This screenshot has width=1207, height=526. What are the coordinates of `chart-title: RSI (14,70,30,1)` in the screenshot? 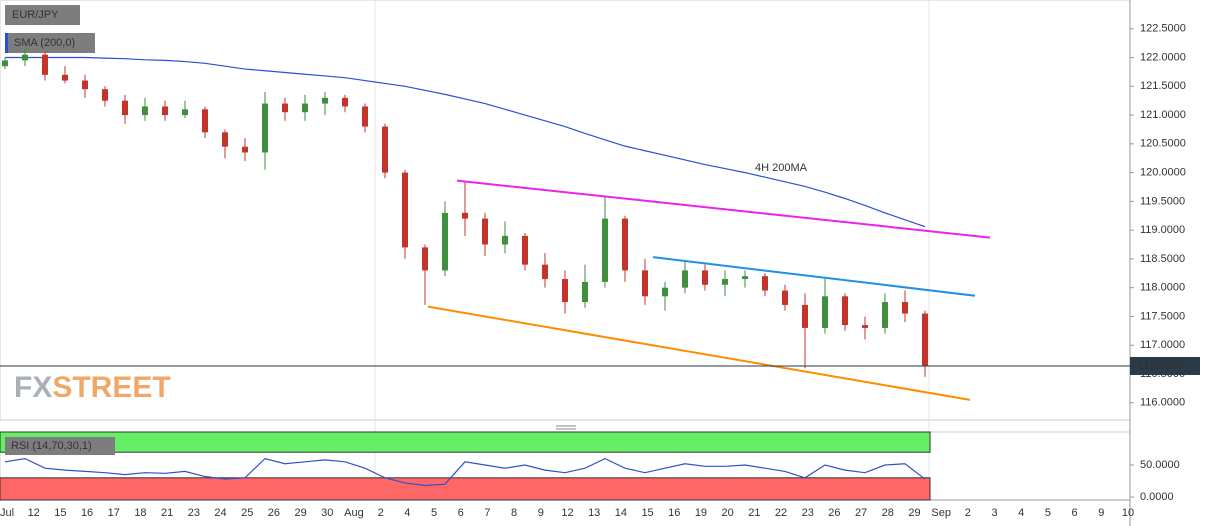 It's located at (51, 446).